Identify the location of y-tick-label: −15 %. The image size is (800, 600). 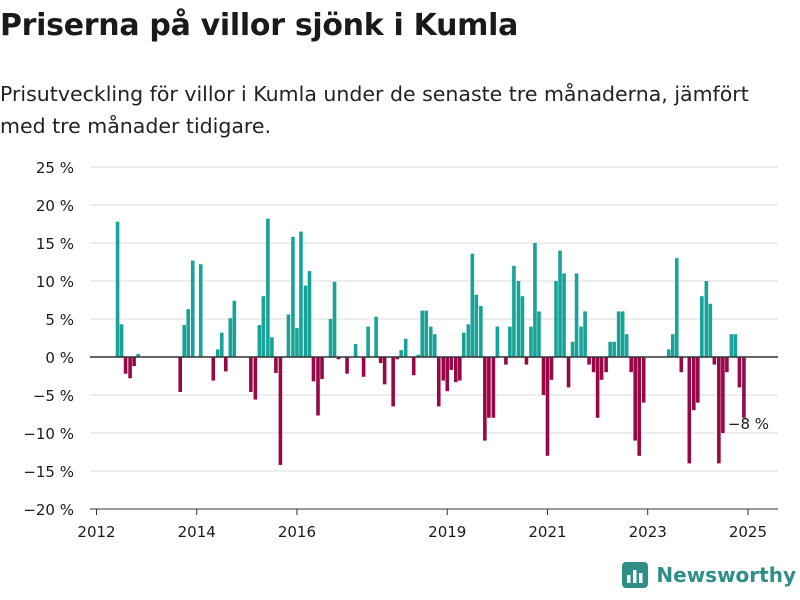
(48, 472).